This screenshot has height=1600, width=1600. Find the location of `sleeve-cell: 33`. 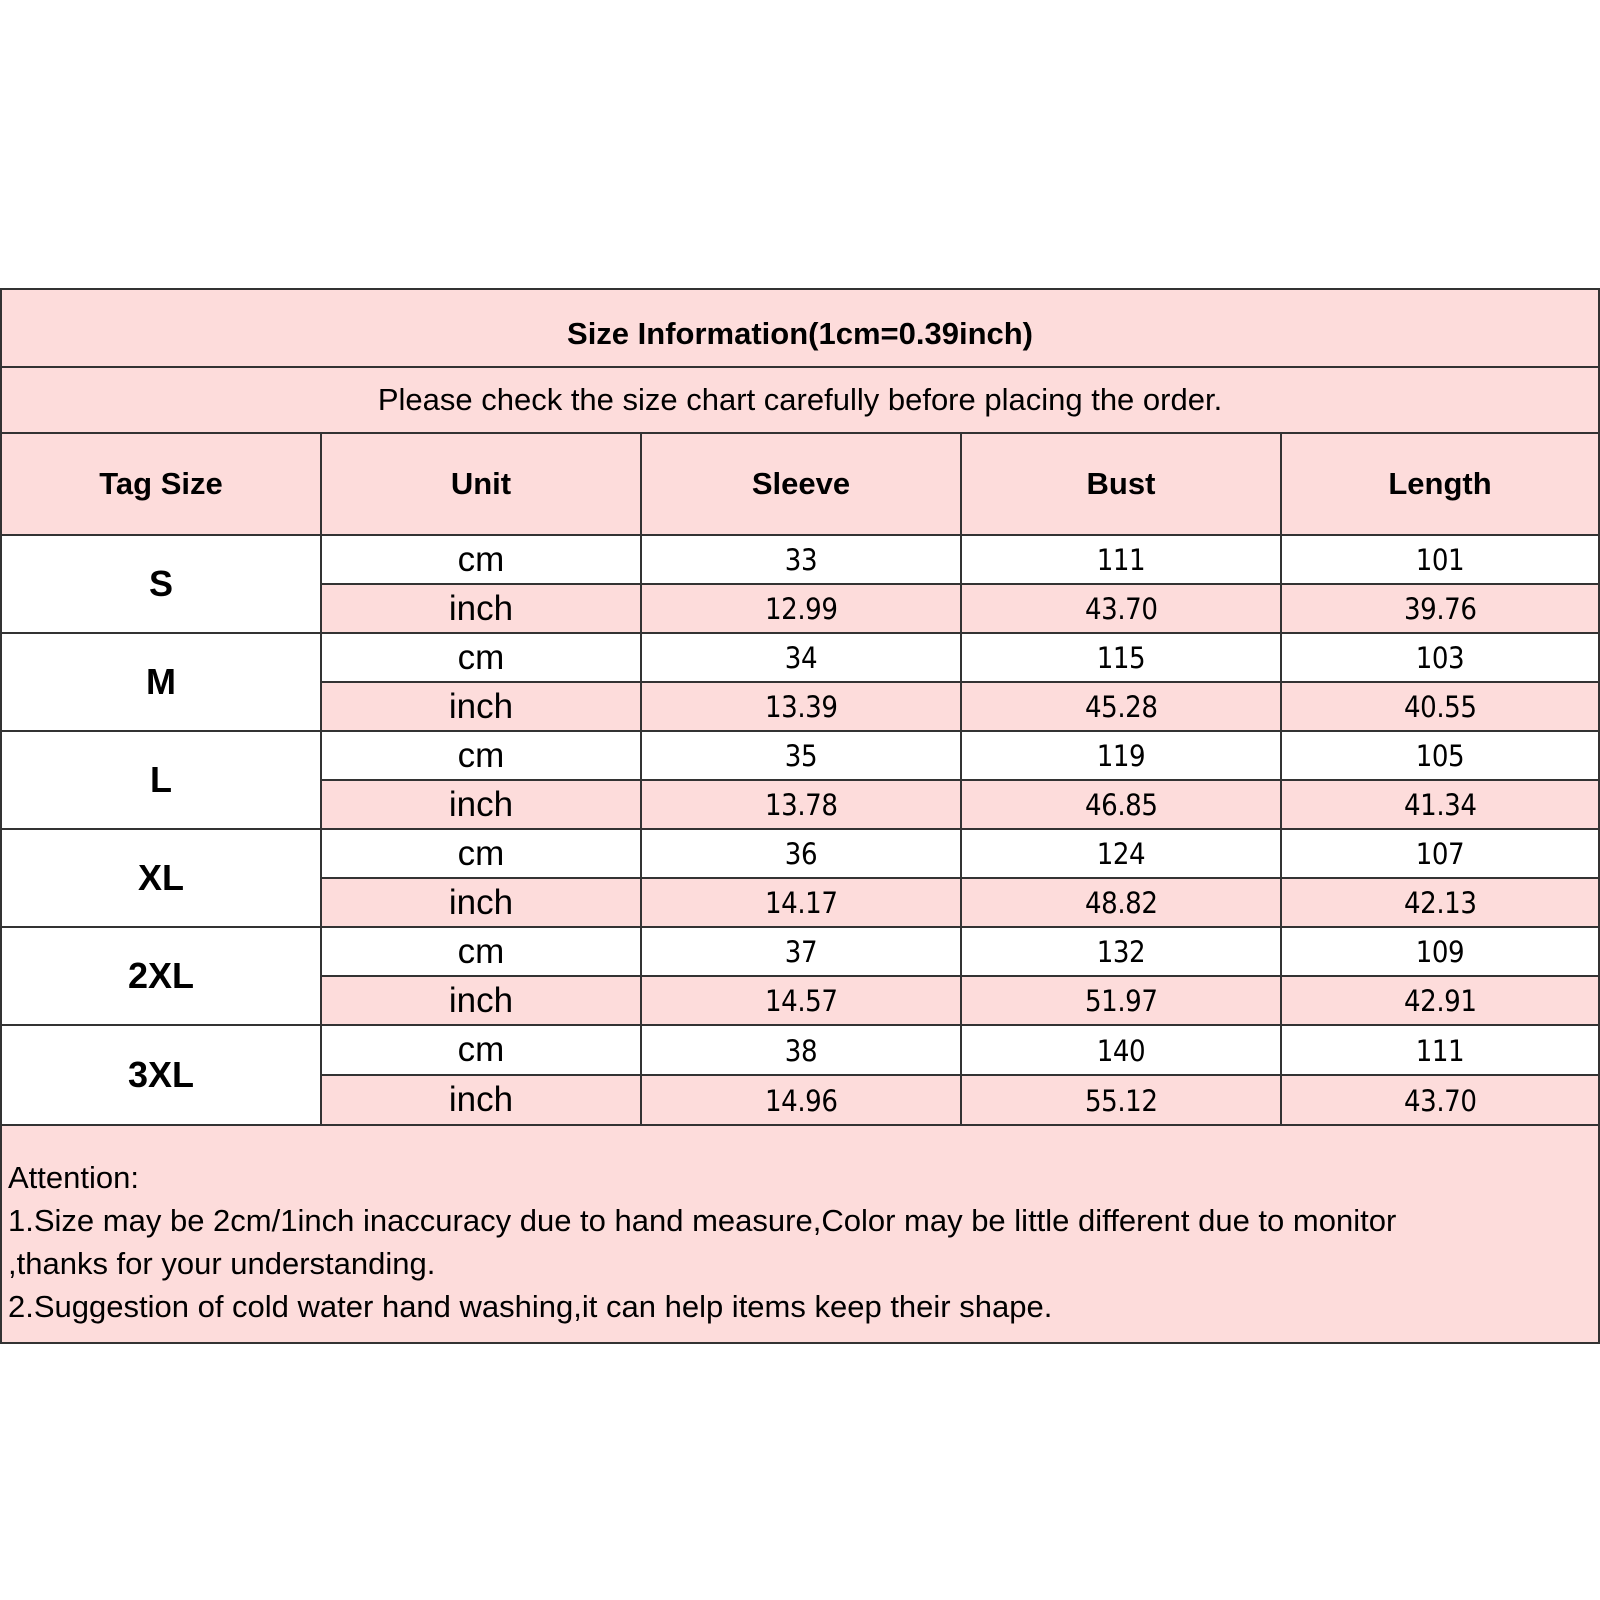

sleeve-cell: 33 is located at coordinates (801, 559).